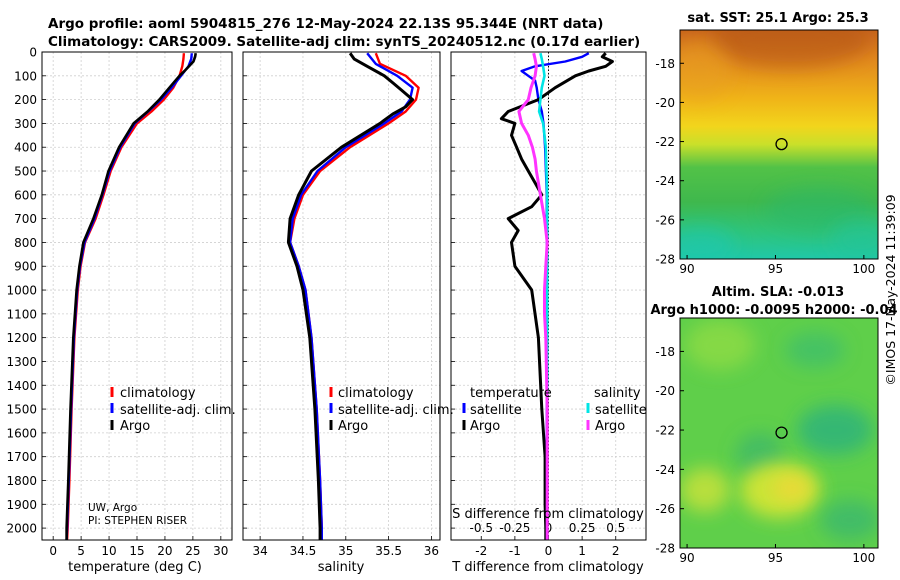  Describe the element at coordinates (25, 100) in the screenshot. I see `y-tick-label: 200` at that location.